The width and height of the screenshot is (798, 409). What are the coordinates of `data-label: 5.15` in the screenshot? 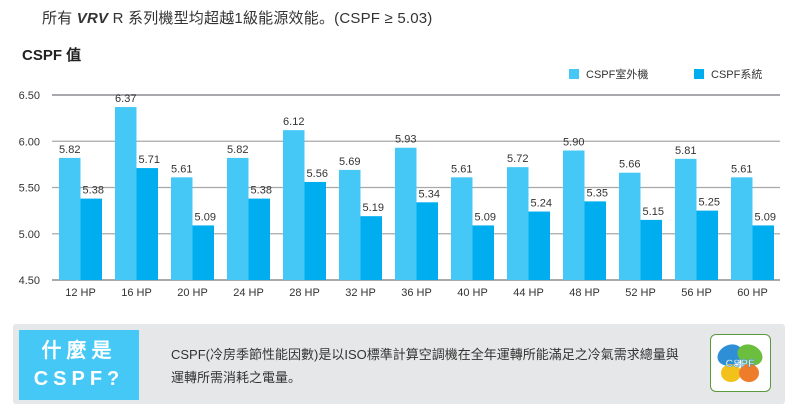 It's located at (653, 212).